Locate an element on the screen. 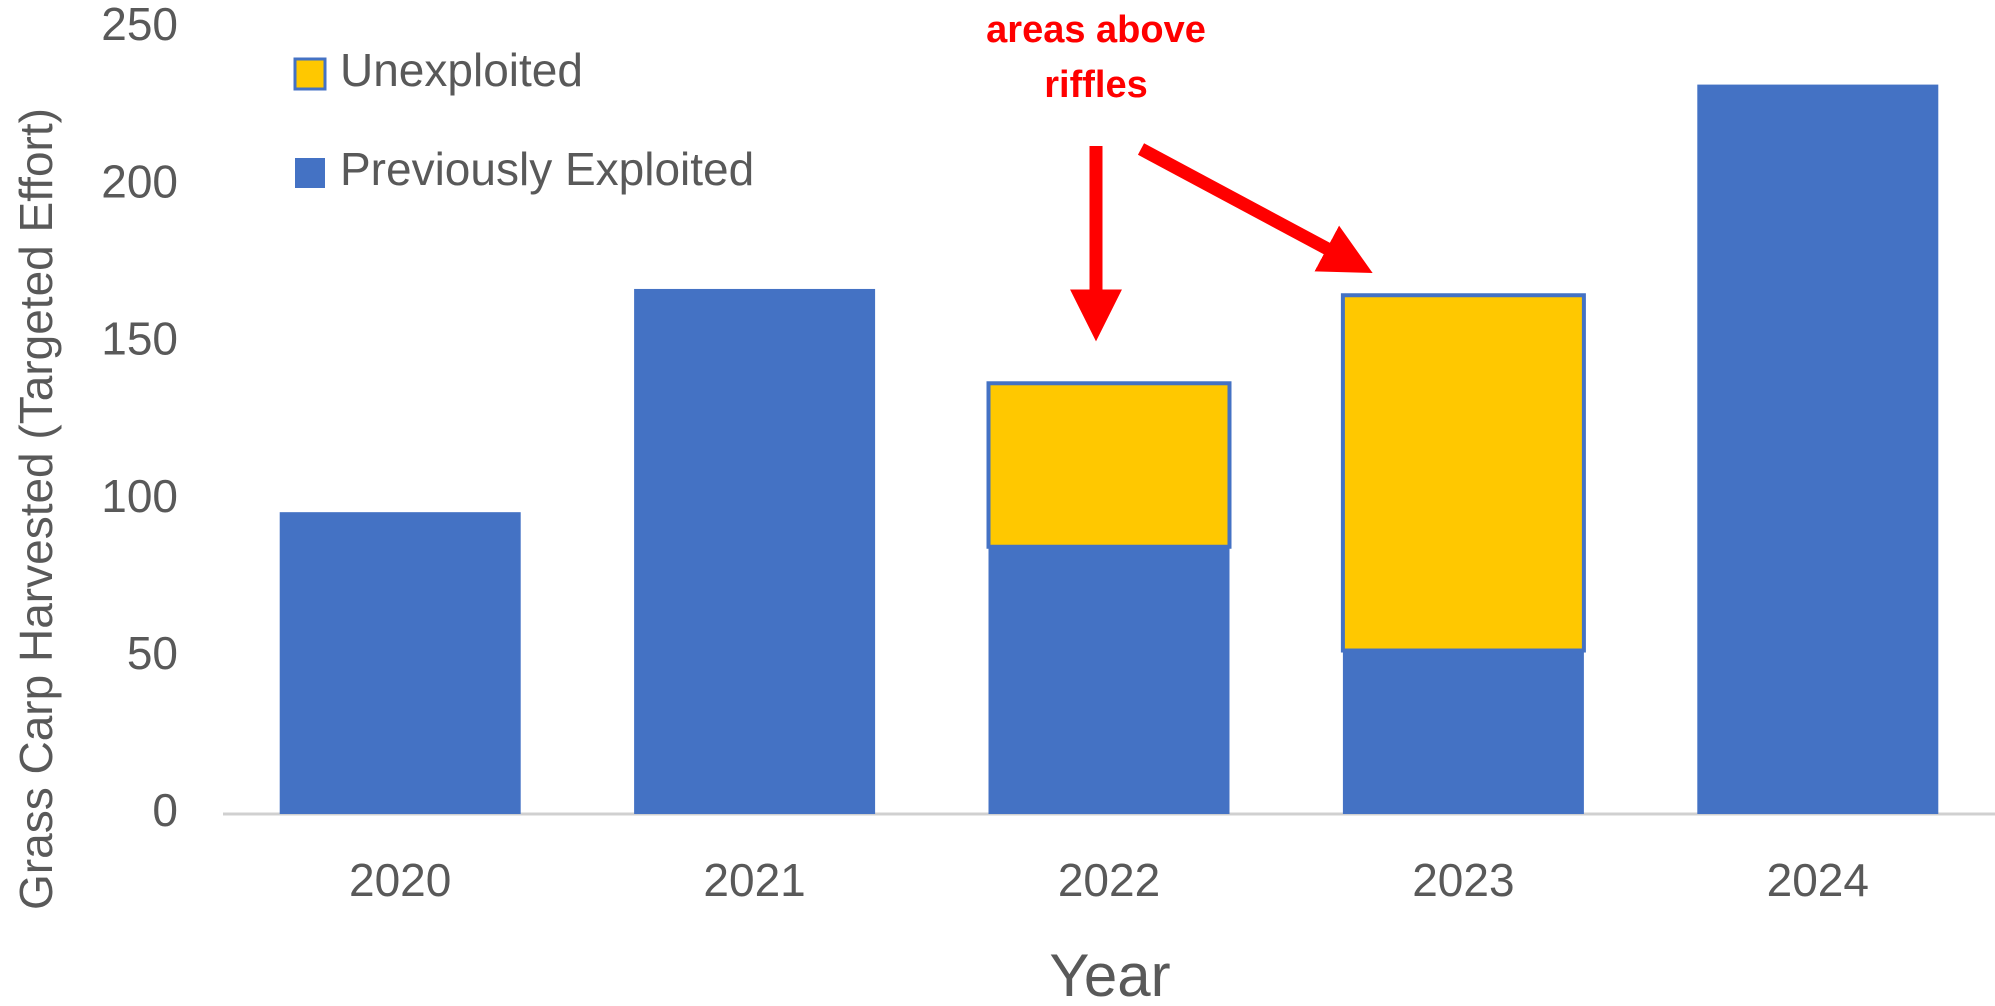 This screenshot has width=1995, height=1006. annotation: riffles is located at coordinates (1095, 85).